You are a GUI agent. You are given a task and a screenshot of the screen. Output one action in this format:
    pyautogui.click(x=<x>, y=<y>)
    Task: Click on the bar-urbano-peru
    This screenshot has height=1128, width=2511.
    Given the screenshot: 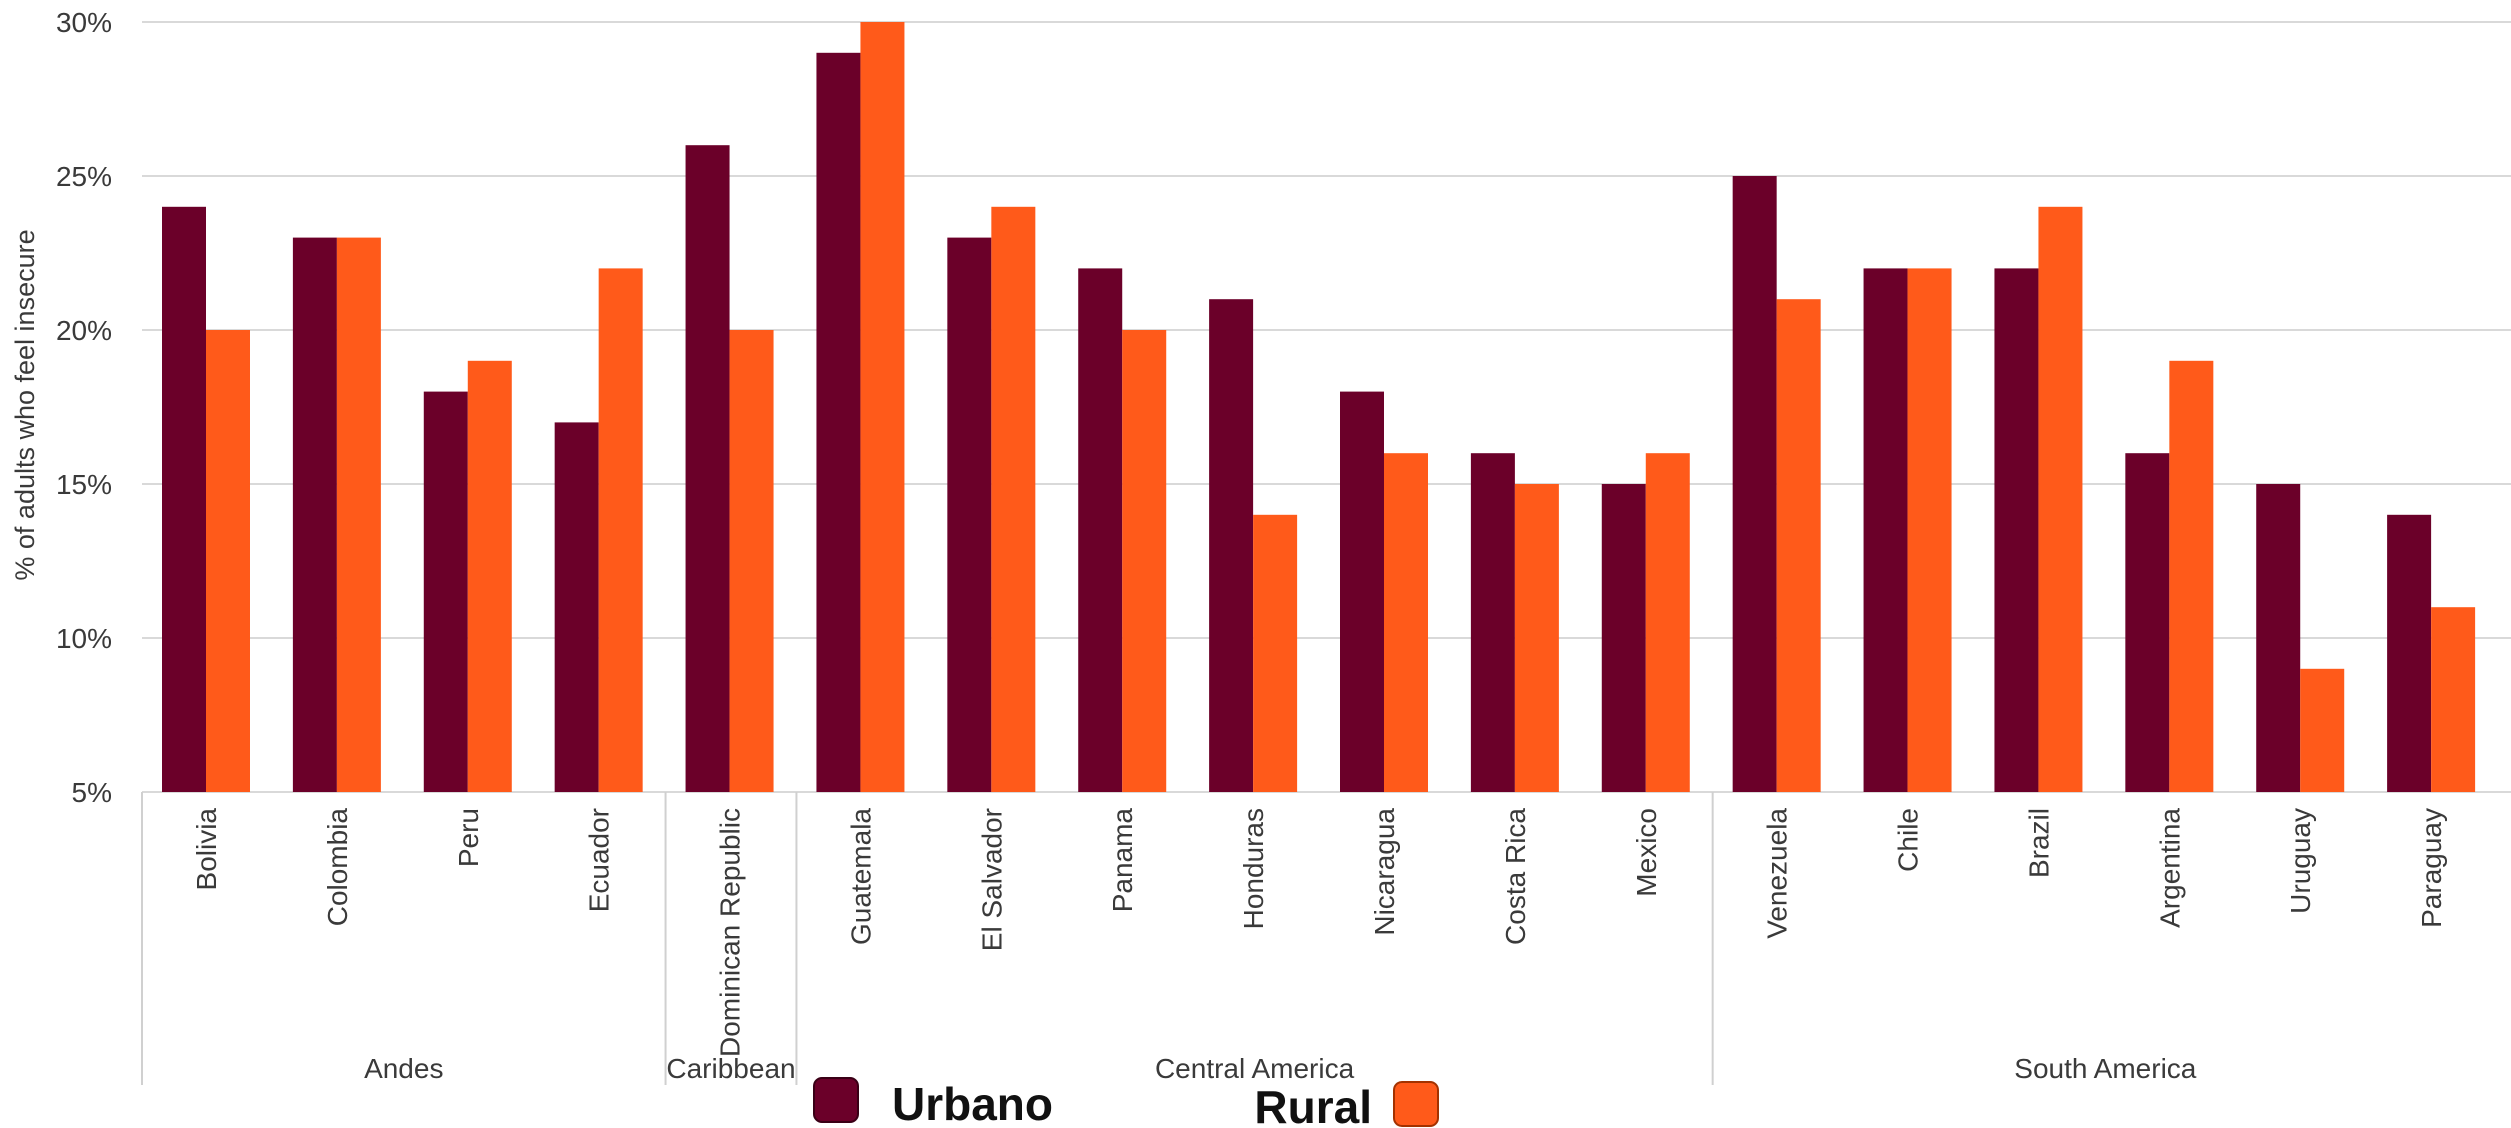 What is the action you would take?
    pyautogui.click(x=445, y=591)
    